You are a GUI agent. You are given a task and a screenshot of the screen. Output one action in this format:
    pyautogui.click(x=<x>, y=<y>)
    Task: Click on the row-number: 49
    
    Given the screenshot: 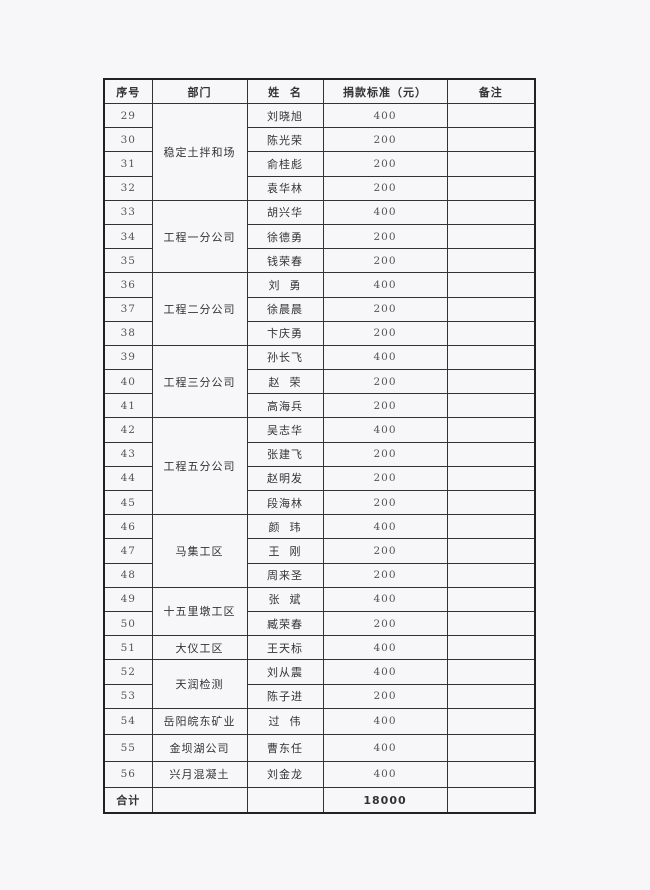 What is the action you would take?
    pyautogui.click(x=128, y=599)
    